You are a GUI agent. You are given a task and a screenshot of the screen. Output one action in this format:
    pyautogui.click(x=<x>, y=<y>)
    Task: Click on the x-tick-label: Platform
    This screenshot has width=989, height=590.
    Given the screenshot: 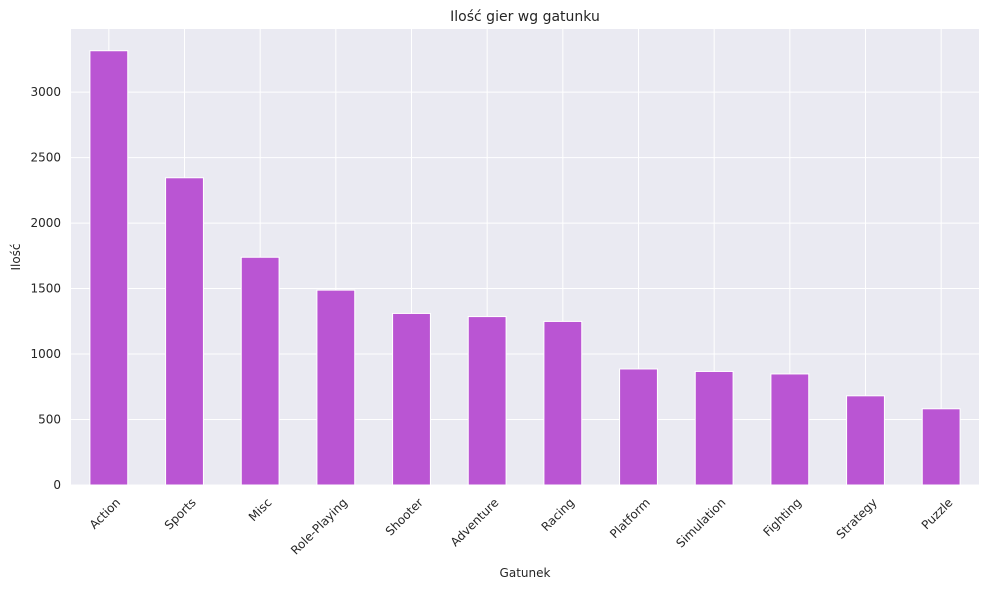 What is the action you would take?
    pyautogui.click(x=630, y=518)
    